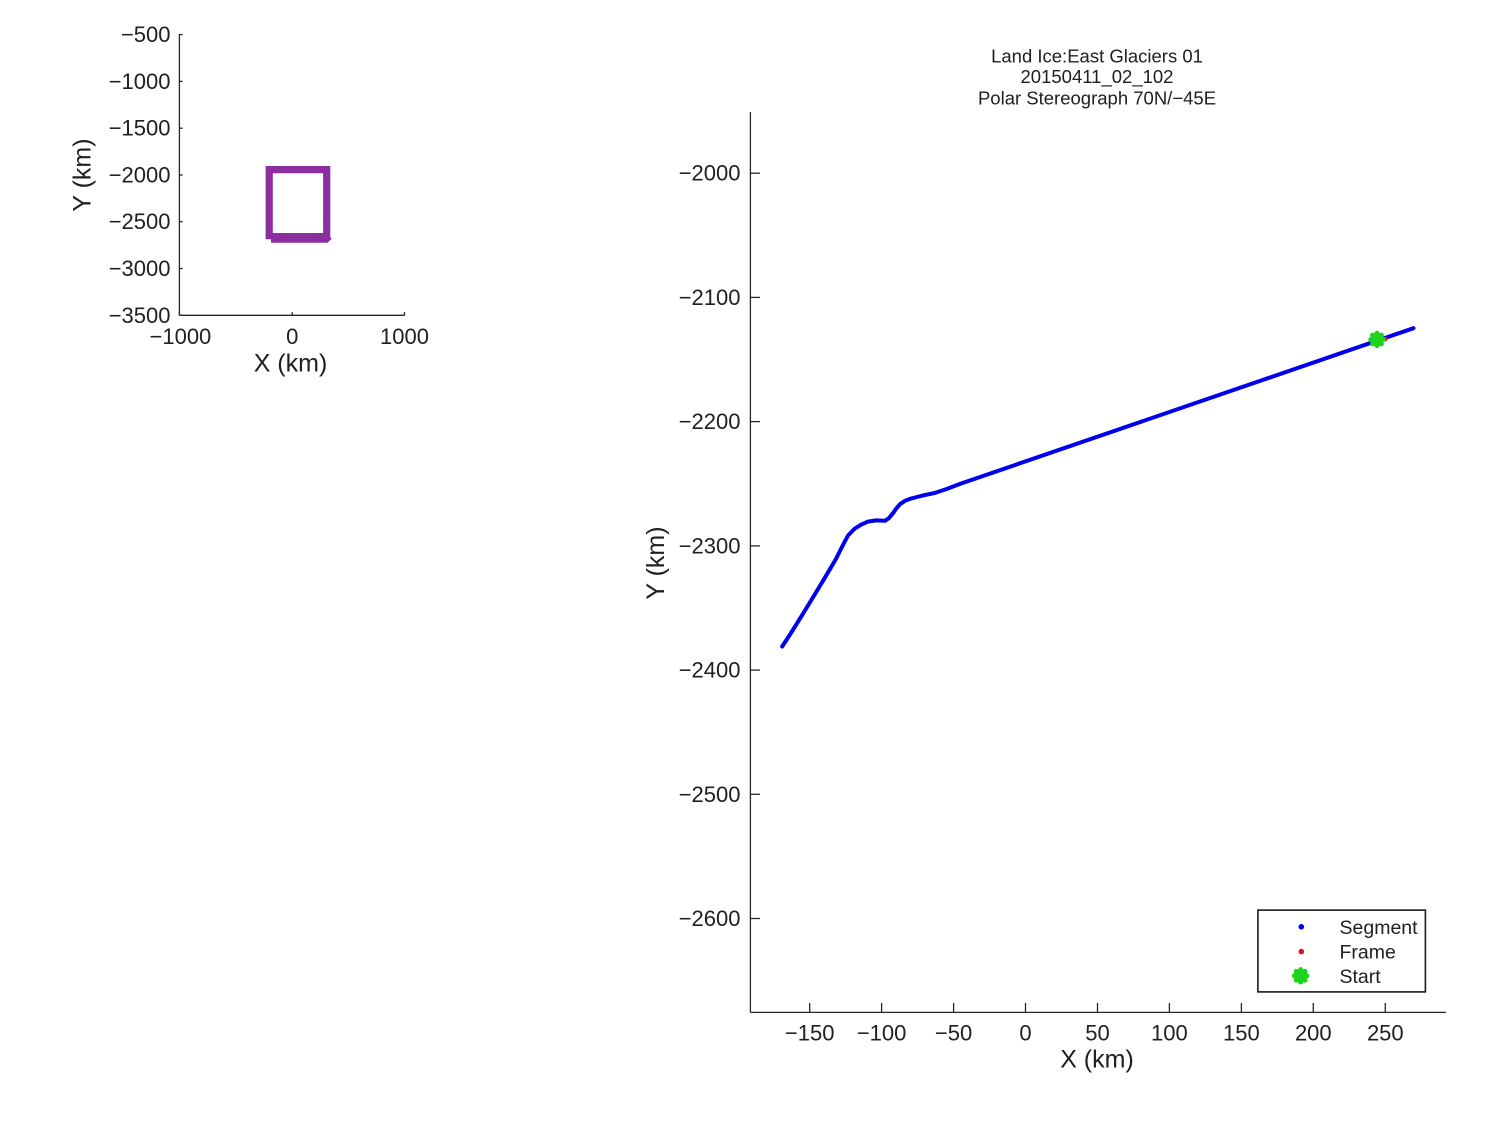 The width and height of the screenshot is (1500, 1125). I want to click on svg-text: Start, so click(1361, 977).